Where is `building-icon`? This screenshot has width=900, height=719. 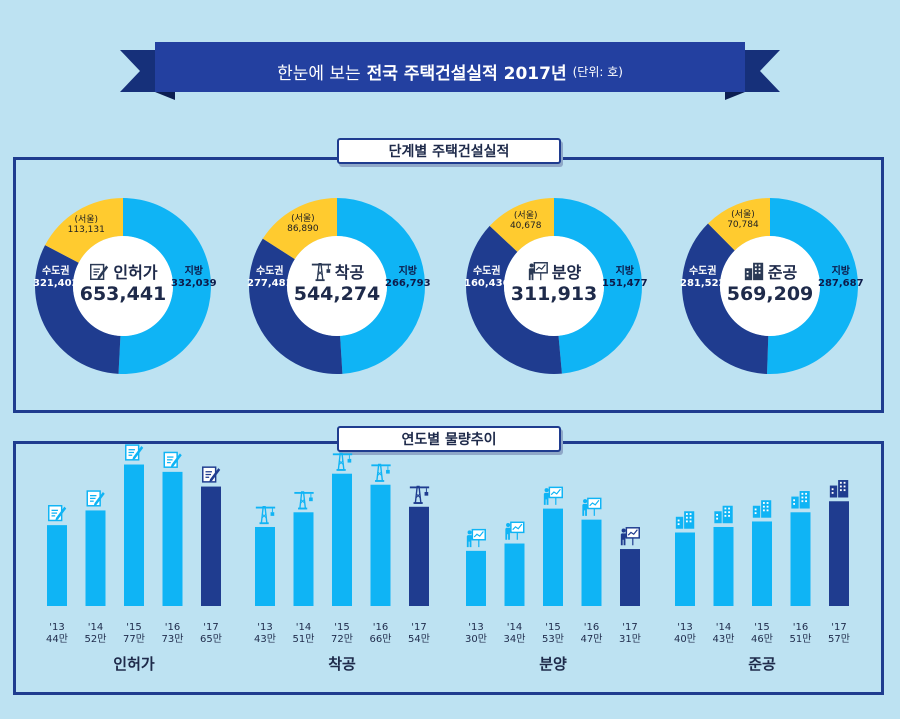 building-icon is located at coordinates (753, 271).